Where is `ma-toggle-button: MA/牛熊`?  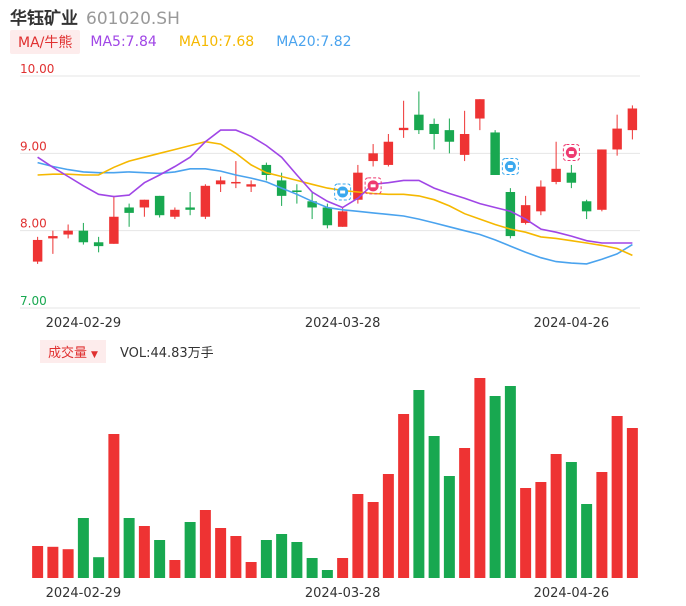 ma-toggle-button: MA/牛熊 is located at coordinates (45, 42).